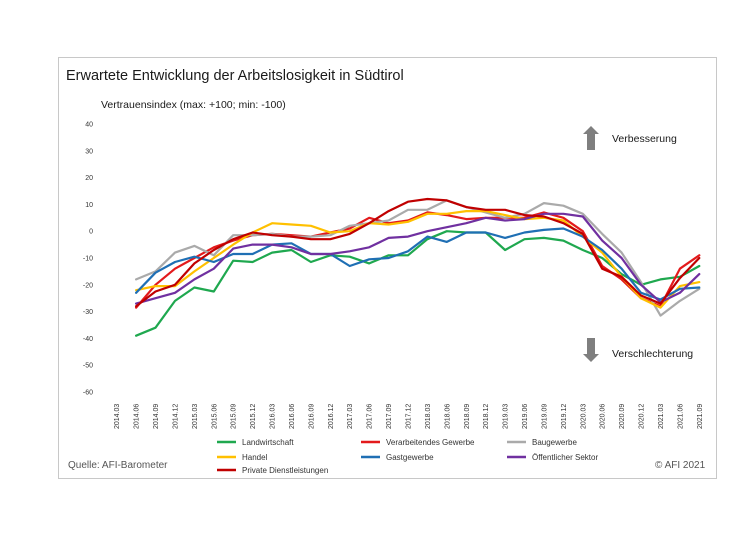  Describe the element at coordinates (591, 350) in the screenshot. I see `arrow-down-icon` at that location.